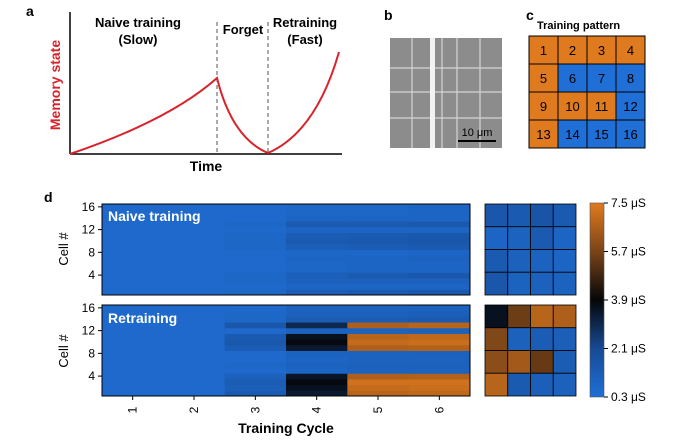  Describe the element at coordinates (91, 252) in the screenshot. I see `y-tick-label: 8` at that location.